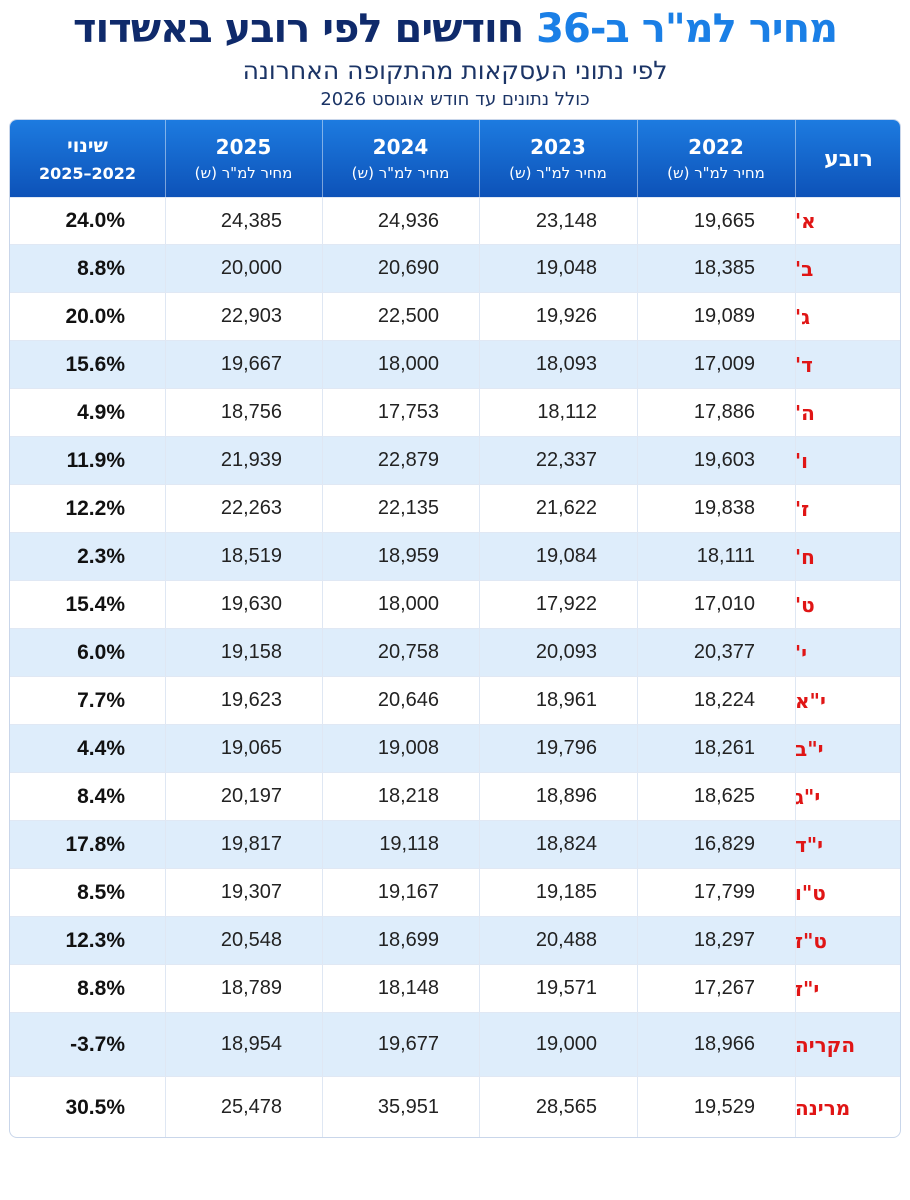 Image resolution: width=910 pixels, height=1200 pixels. What do you see at coordinates (455, 748) in the screenshot?
I see `table-row: 4.4% 19,065 19,008 19,796 18,261 י"ב` at bounding box center [455, 748].